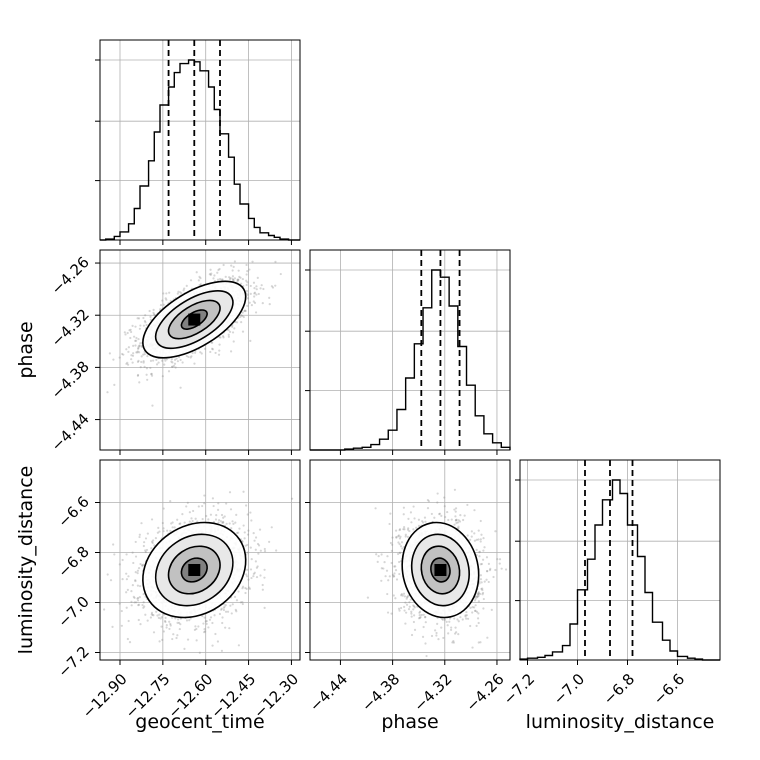 The height and width of the screenshot is (760, 760). I want to click on histogram-step-phase, so click(410, 360).